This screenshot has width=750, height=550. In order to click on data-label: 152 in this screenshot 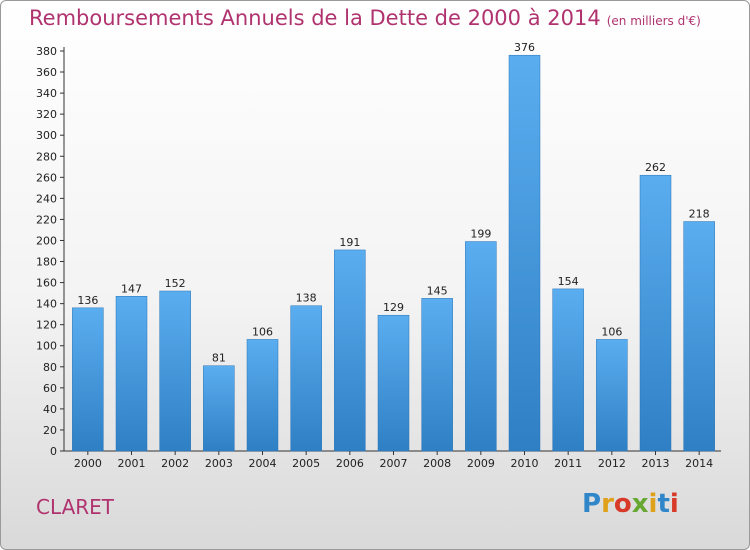, I will do `click(175, 283)`.